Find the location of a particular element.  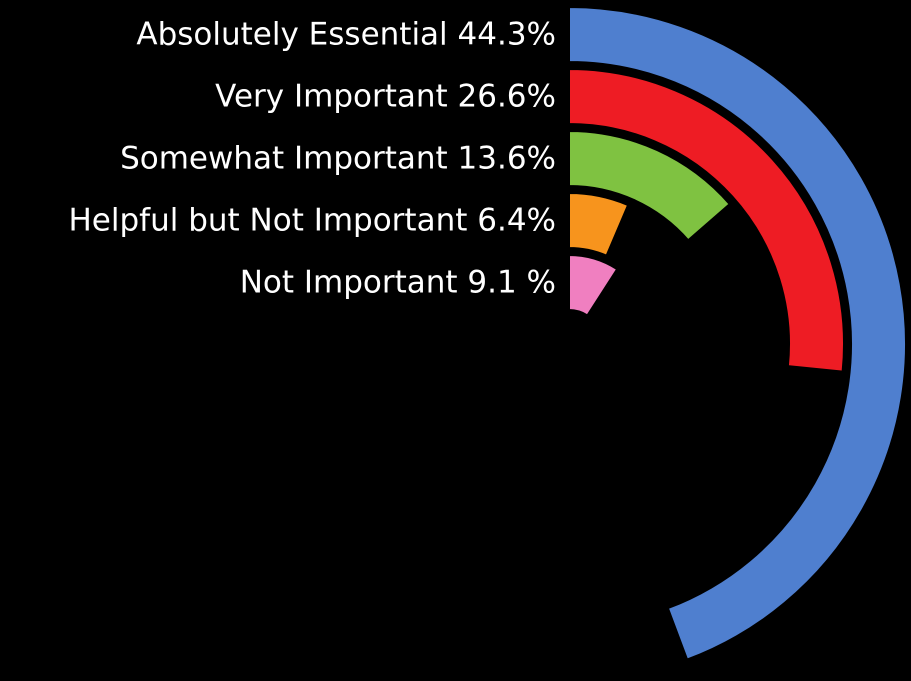

label-absolutely-essential: Absolutely Essential 44.3% is located at coordinates (346, 35).